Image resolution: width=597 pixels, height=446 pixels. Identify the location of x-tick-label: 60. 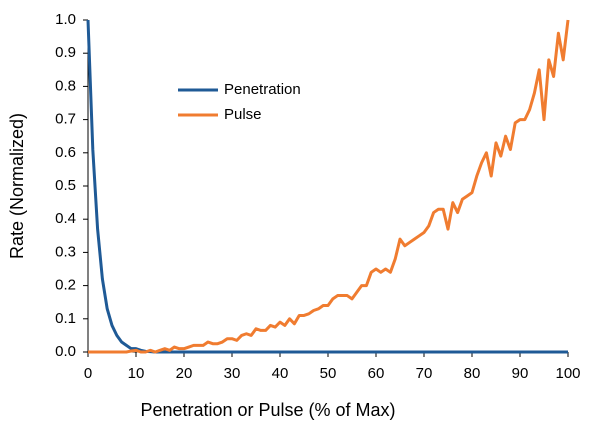
(376, 373).